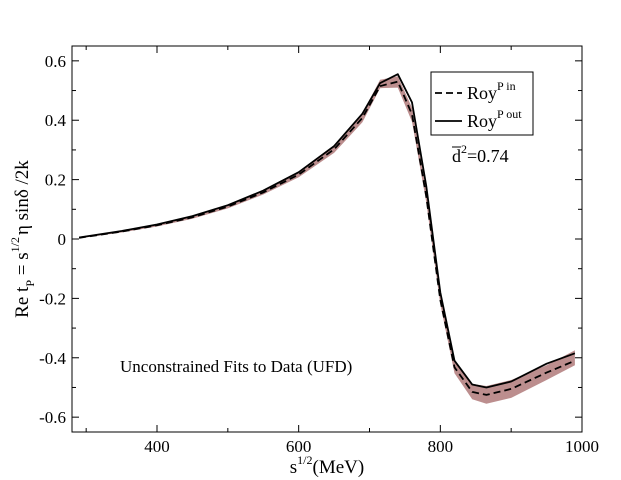 The height and width of the screenshot is (480, 621). Describe the element at coordinates (441, 446) in the screenshot. I see `x-tick-label: 800` at that location.